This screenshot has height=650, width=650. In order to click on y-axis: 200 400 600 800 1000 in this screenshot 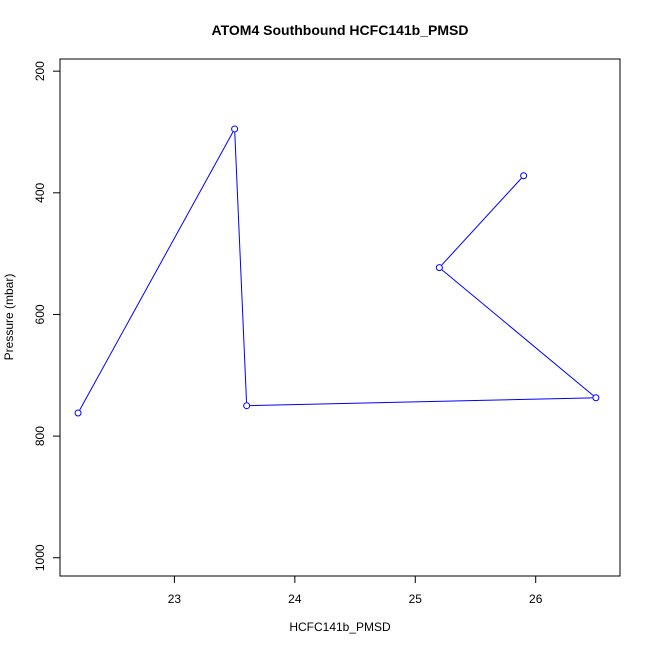, I will do `click(47, 316)`.